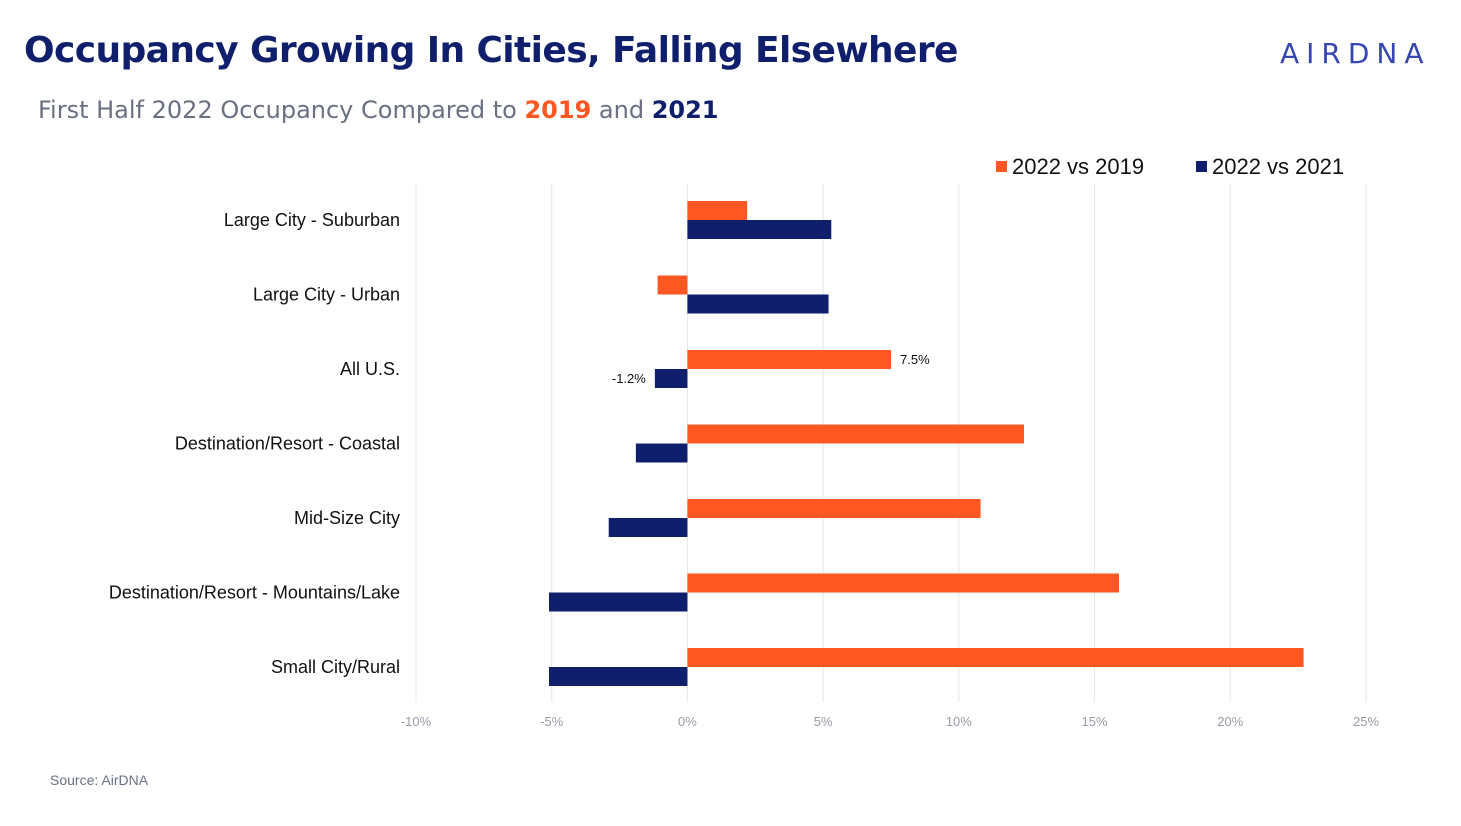  Describe the element at coordinates (335, 667) in the screenshot. I see `category-label: Small City/Rural` at that location.